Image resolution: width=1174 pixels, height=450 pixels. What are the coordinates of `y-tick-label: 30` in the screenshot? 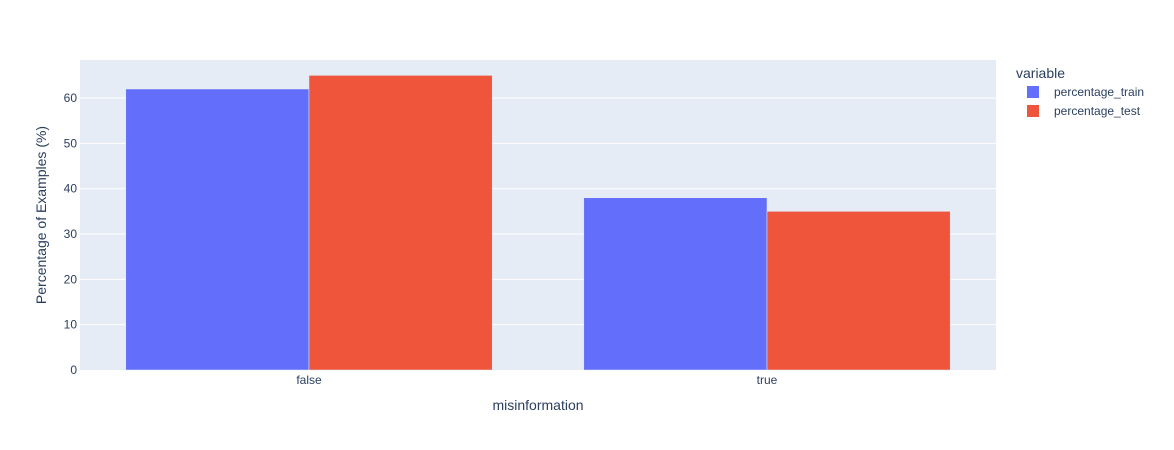 It's located at (71, 234).